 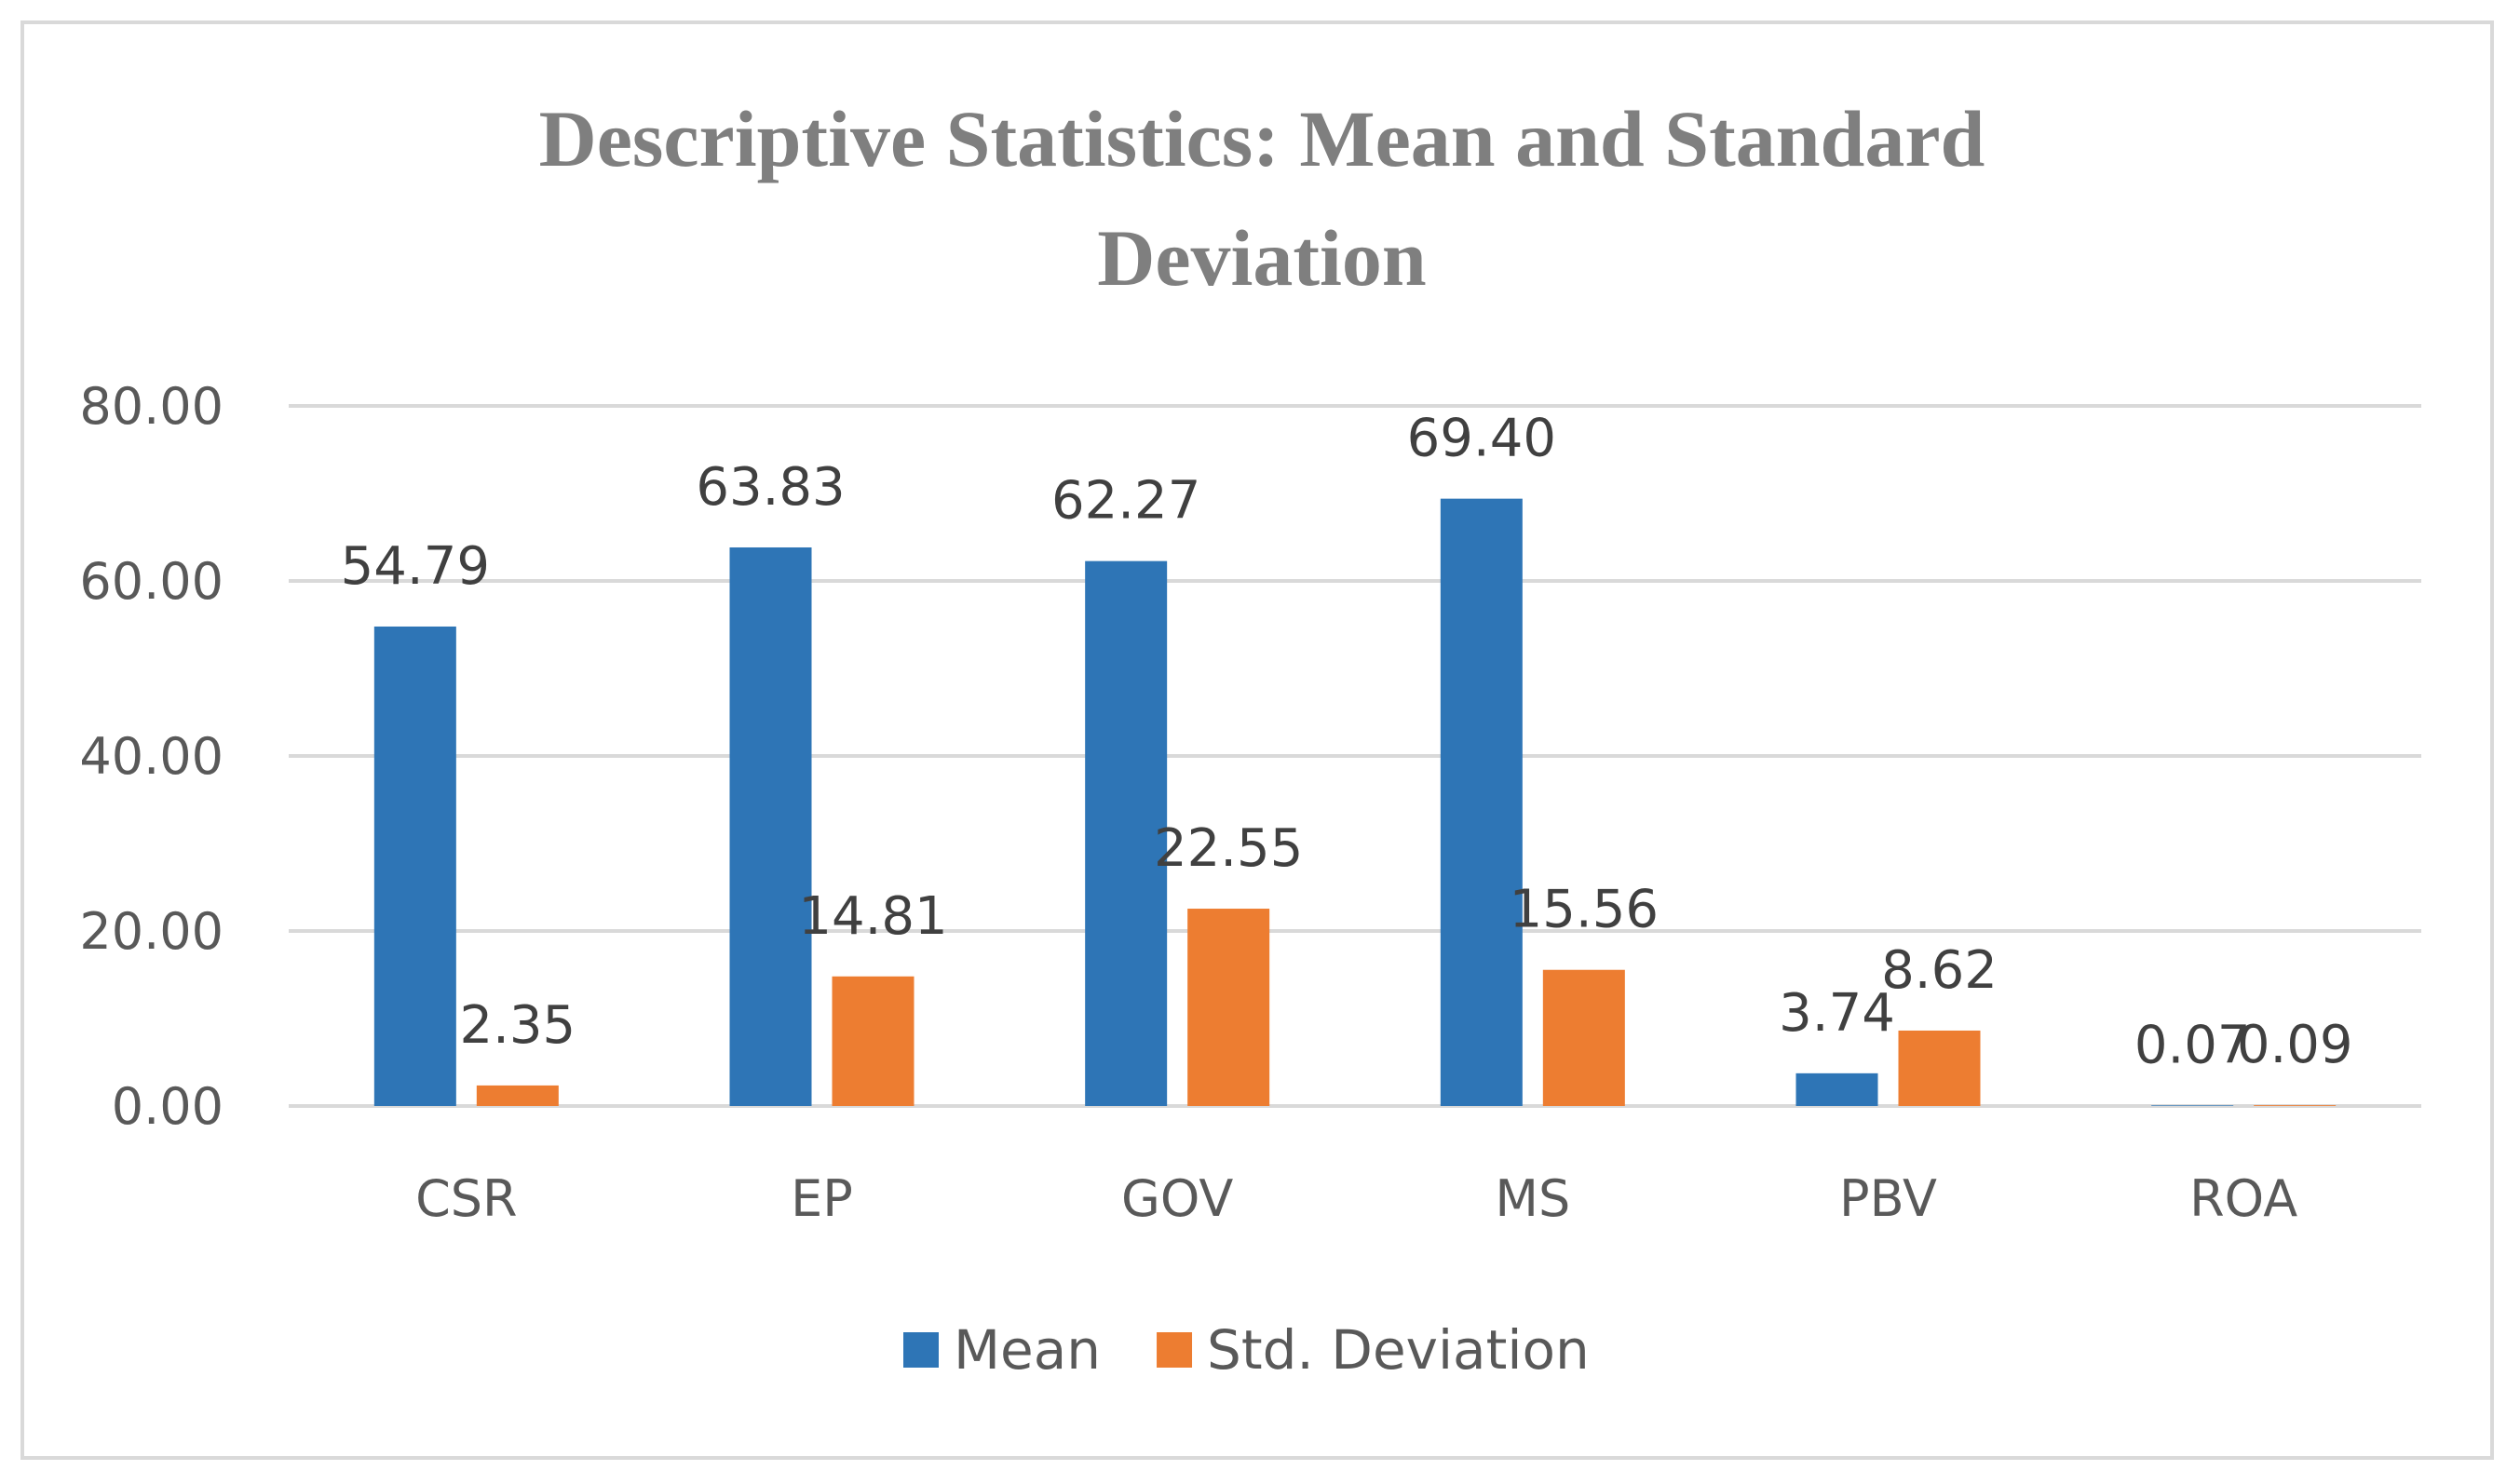 I want to click on std-dev-bar-csr, so click(x=517, y=1095).